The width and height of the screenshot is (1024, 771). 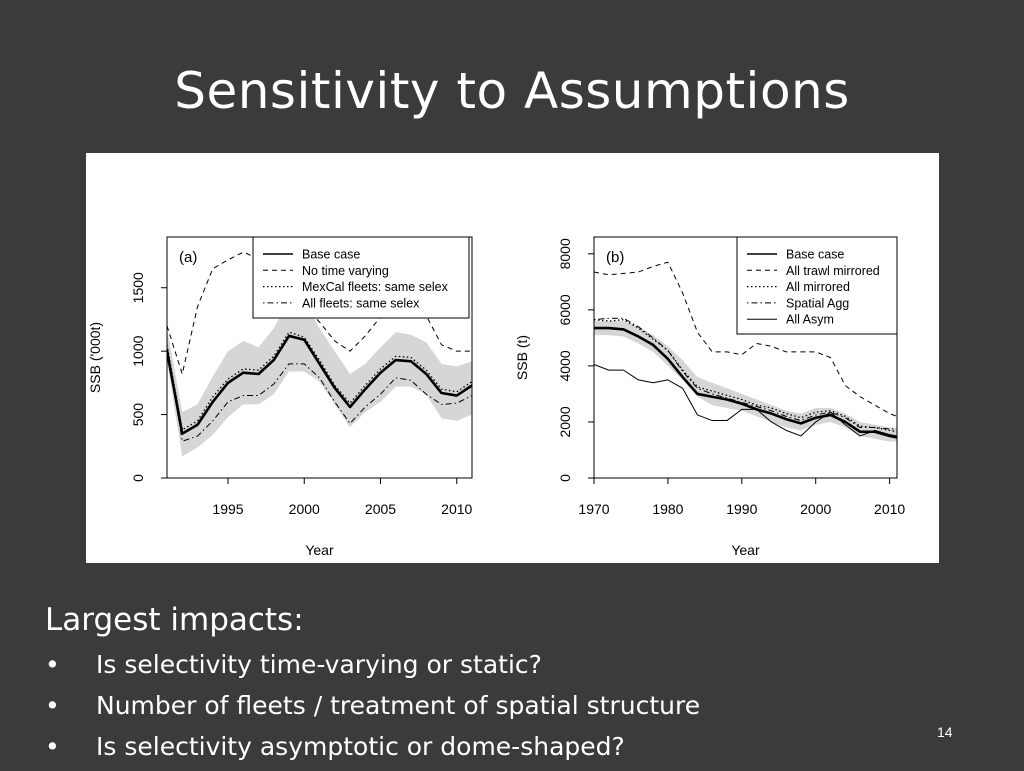 I want to click on legend-label: All trawl mirrored, so click(x=833, y=271).